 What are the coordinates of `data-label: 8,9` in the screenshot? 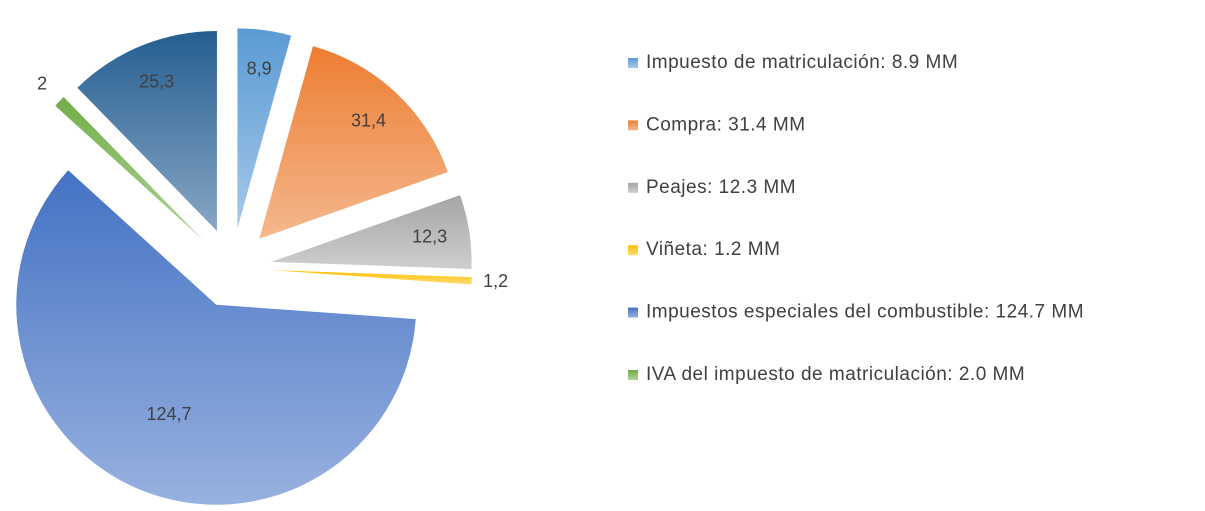 It's located at (259, 69).